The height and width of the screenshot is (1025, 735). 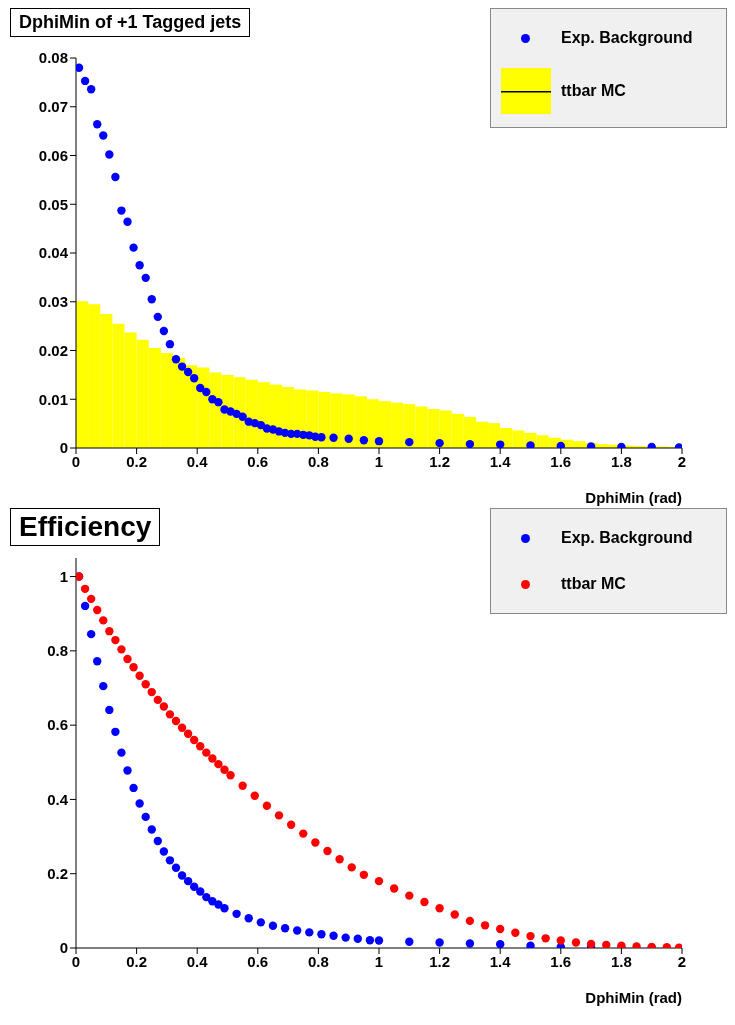 I want to click on y-tick-label: 0.8, so click(x=57, y=651).